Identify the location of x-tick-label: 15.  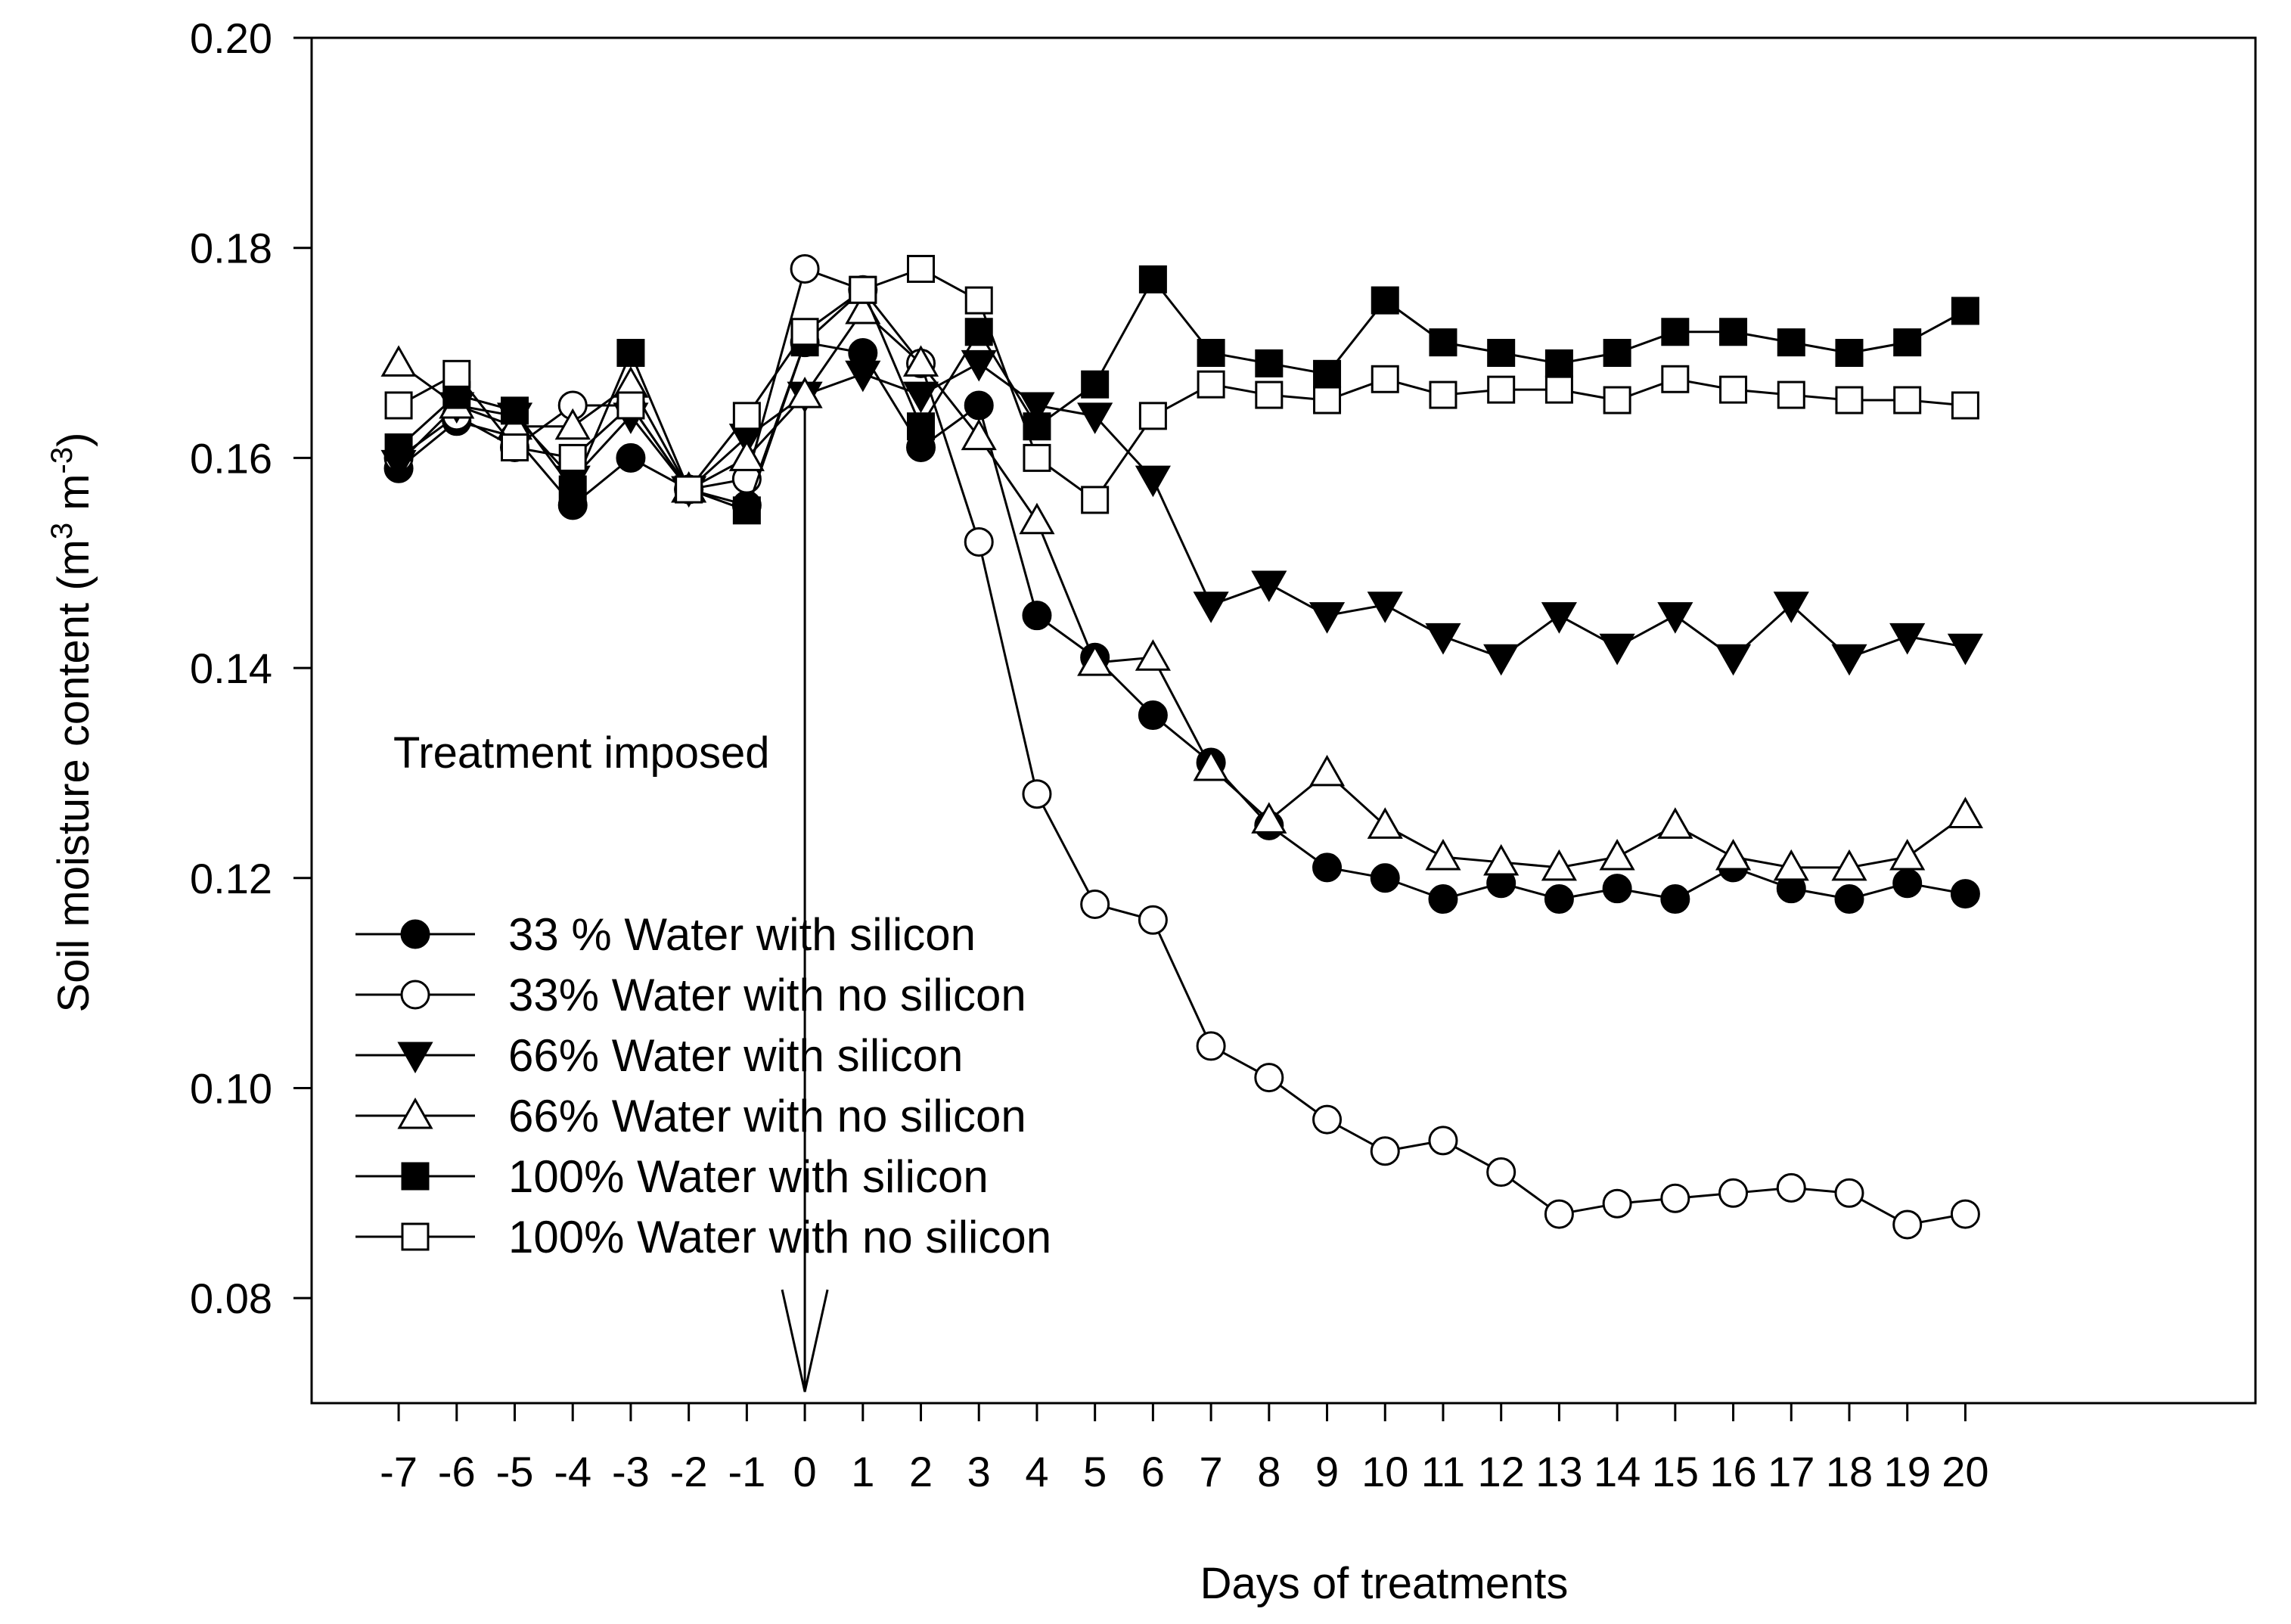
(1675, 1471).